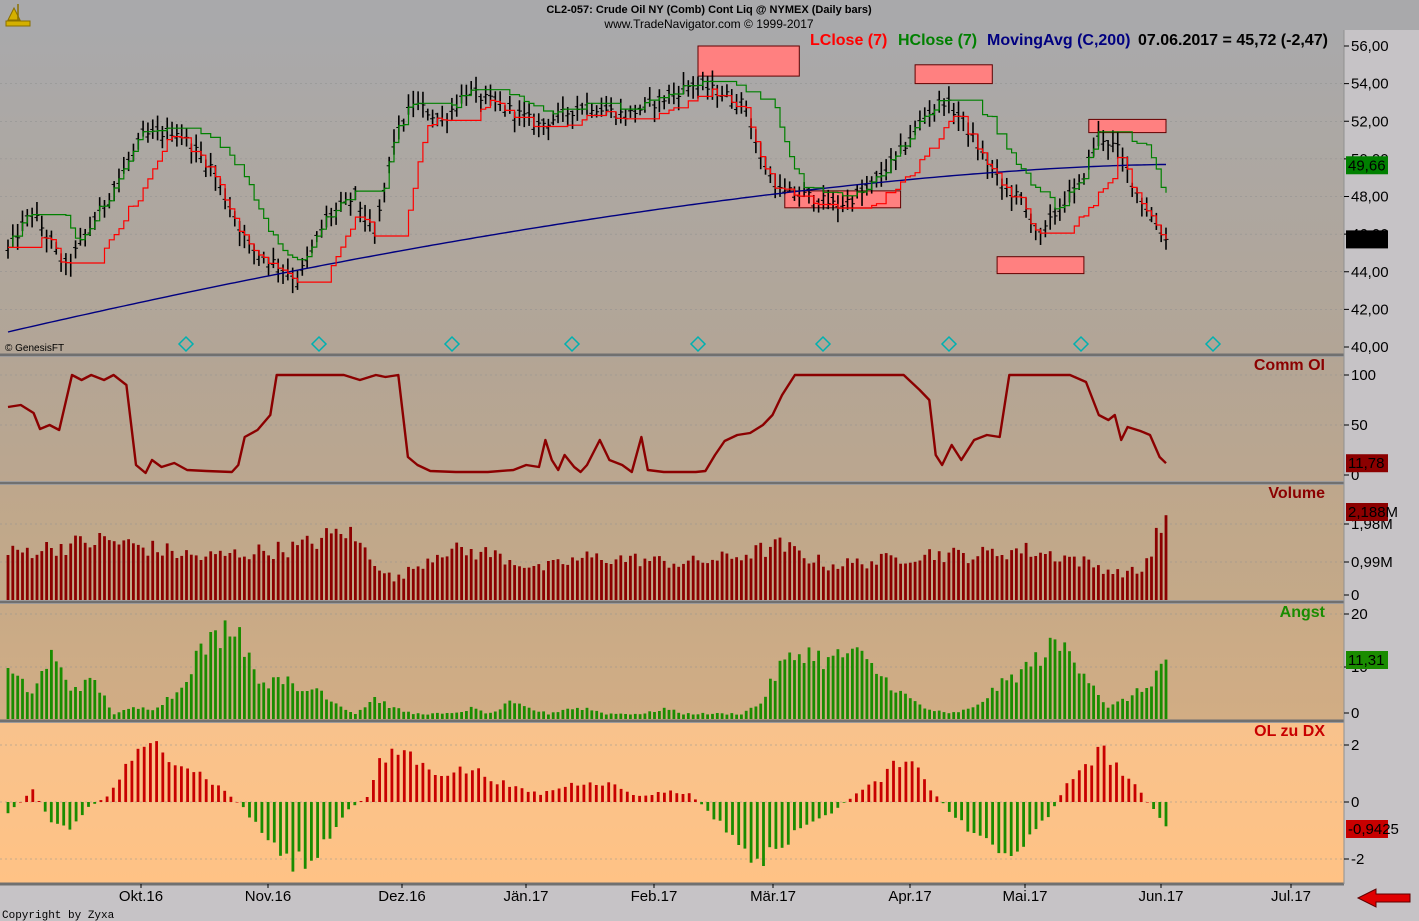 Image resolution: width=1419 pixels, height=921 pixels. I want to click on y-tick-label: 44,00, so click(1370, 272).